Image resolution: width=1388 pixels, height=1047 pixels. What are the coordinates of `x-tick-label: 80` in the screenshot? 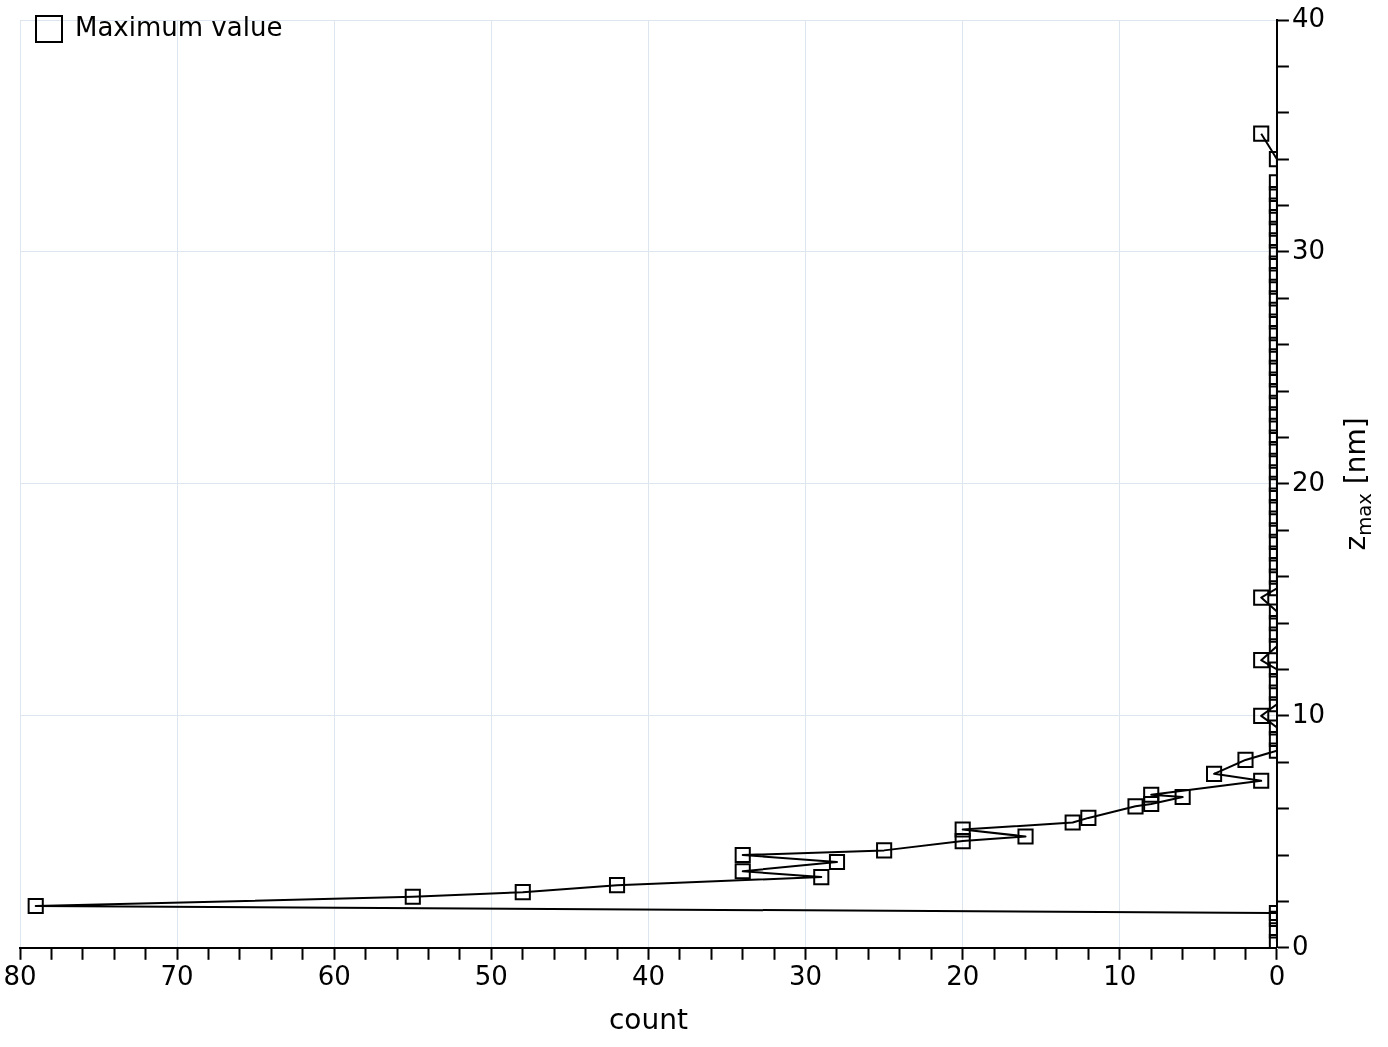 It's located at (20, 976).